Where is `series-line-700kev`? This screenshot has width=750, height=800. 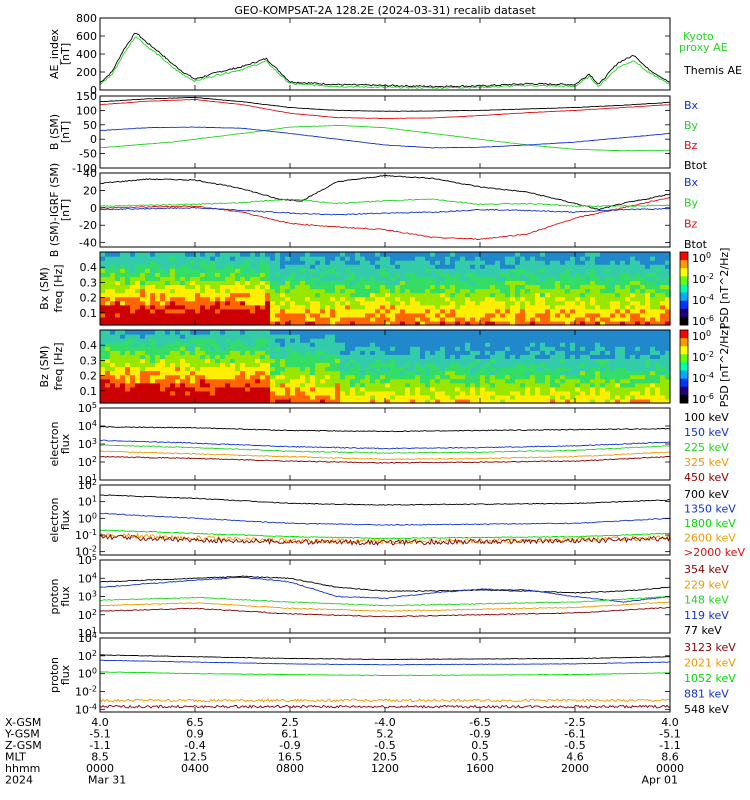 series-line-700kev is located at coordinates (385, 500).